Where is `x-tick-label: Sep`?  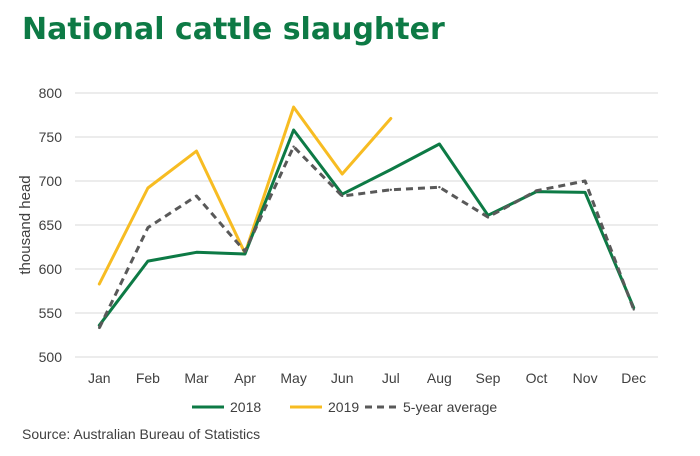
x-tick-label: Sep is located at coordinates (487, 378).